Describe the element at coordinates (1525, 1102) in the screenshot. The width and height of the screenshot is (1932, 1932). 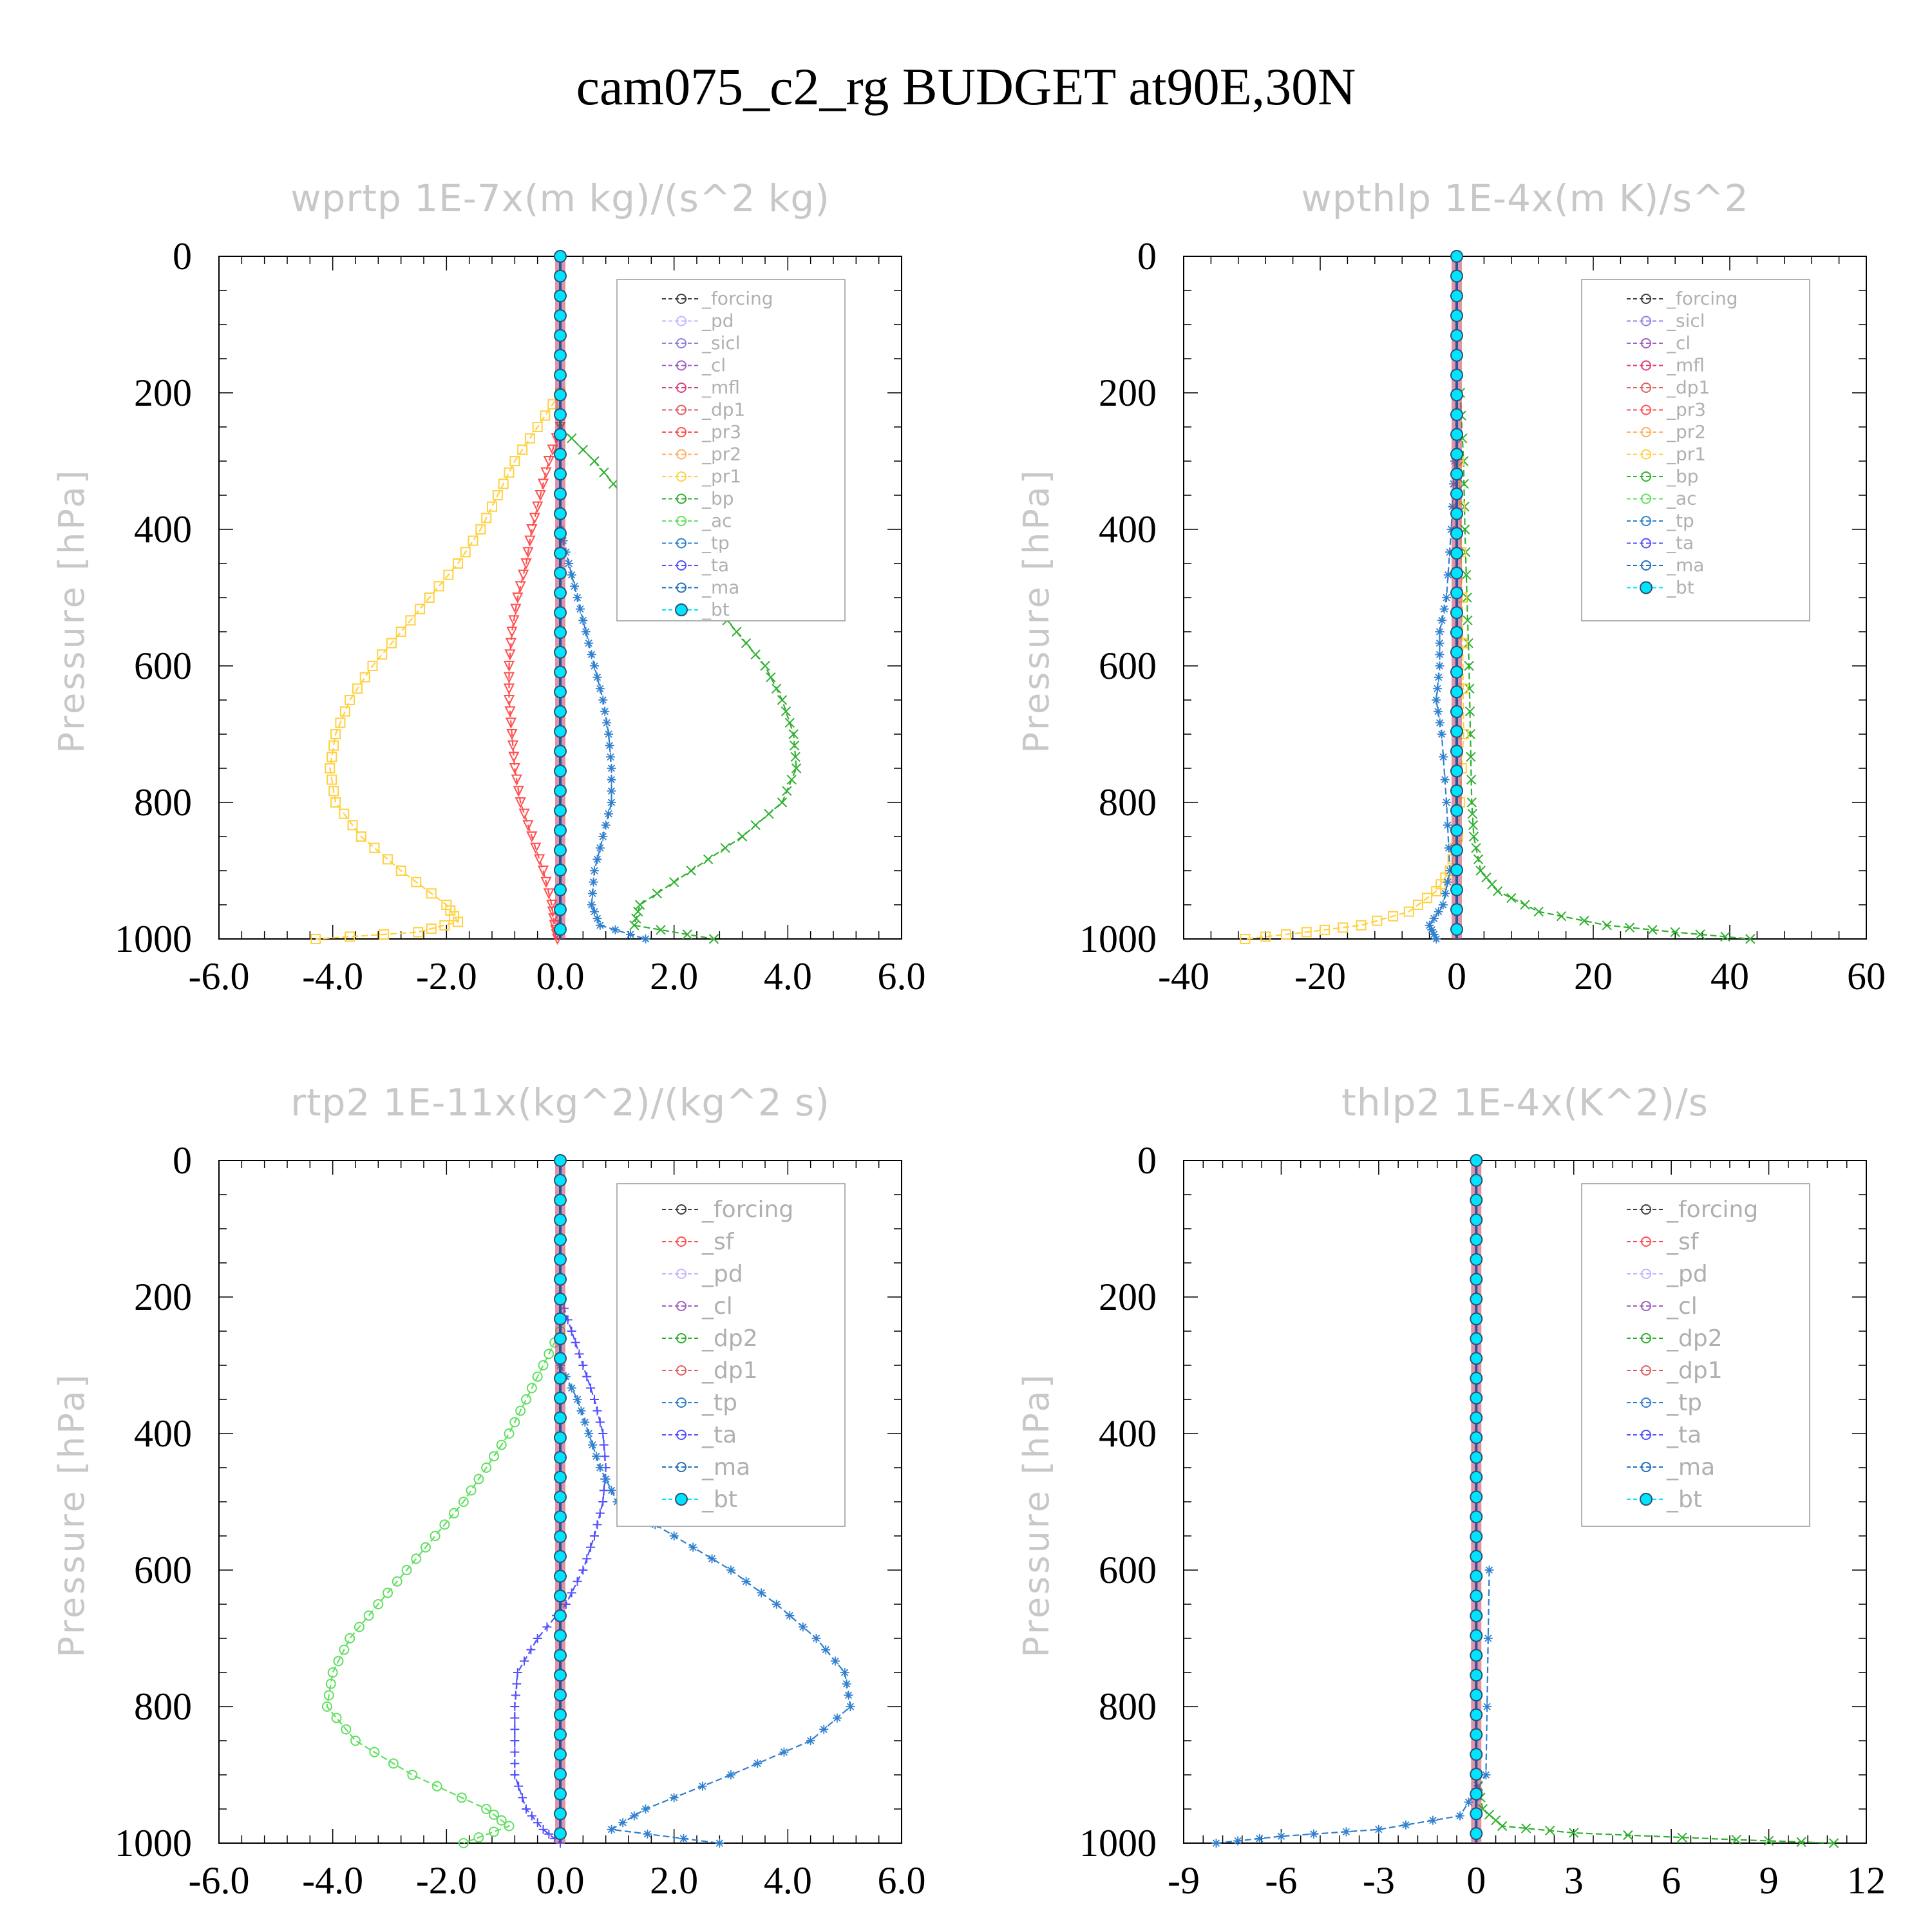
I see `panel-title: thlp2 1E-4x(K^2)/s` at that location.